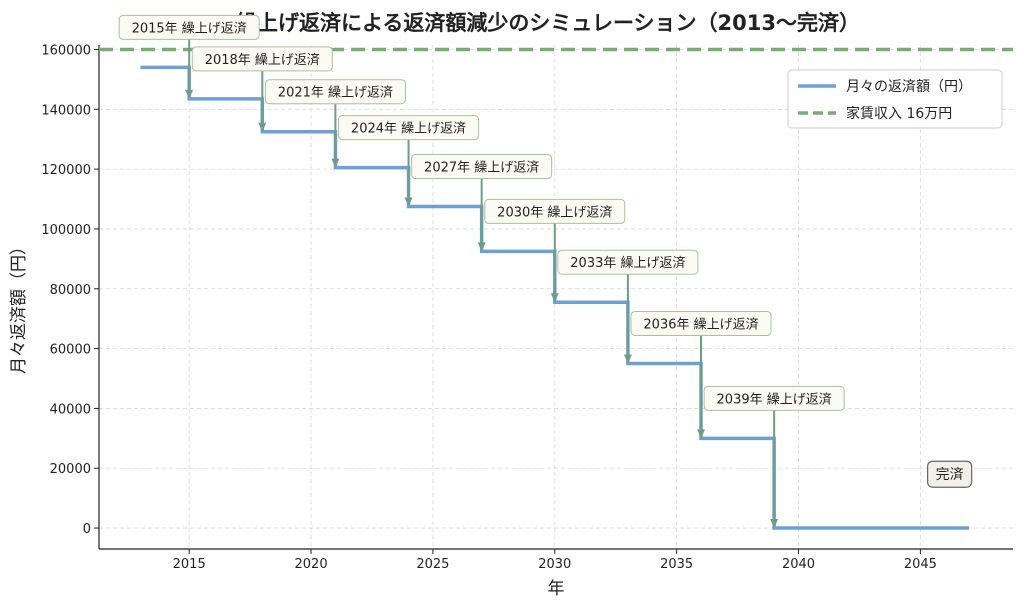 Image resolution: width=1024 pixels, height=610 pixels. What do you see at coordinates (66, 170) in the screenshot?
I see `y-tick-label: 120000` at bounding box center [66, 170].